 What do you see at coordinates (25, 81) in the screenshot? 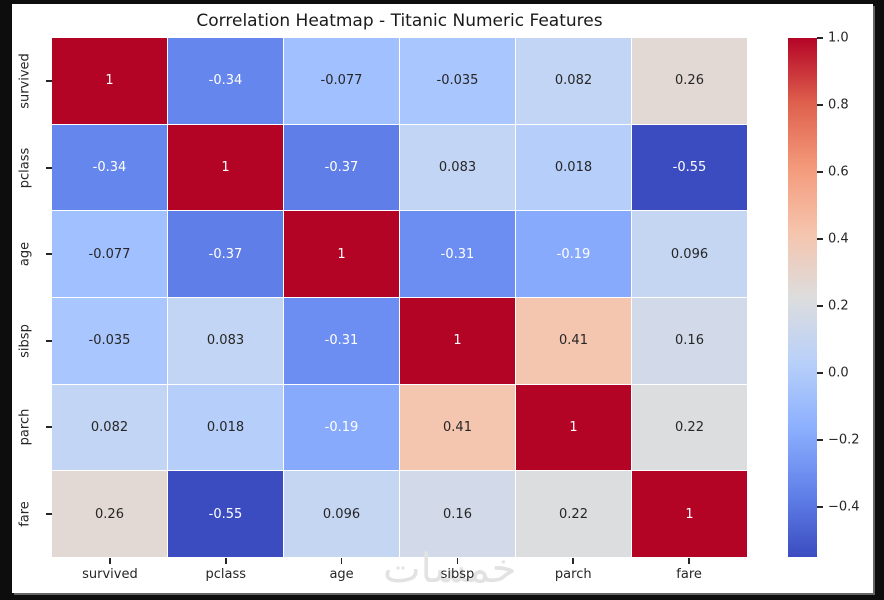
I see `y-tick-label-survived: survived` at bounding box center [25, 81].